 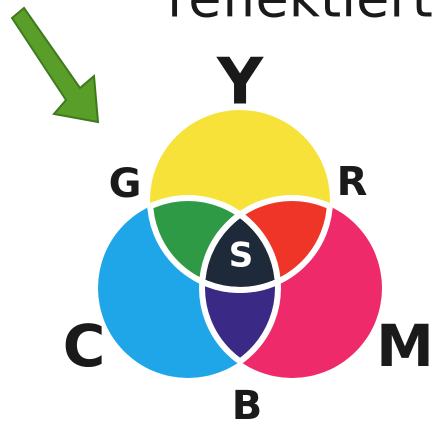 What do you see at coordinates (240, 83) in the screenshot?
I see `label-y: Y` at bounding box center [240, 83].